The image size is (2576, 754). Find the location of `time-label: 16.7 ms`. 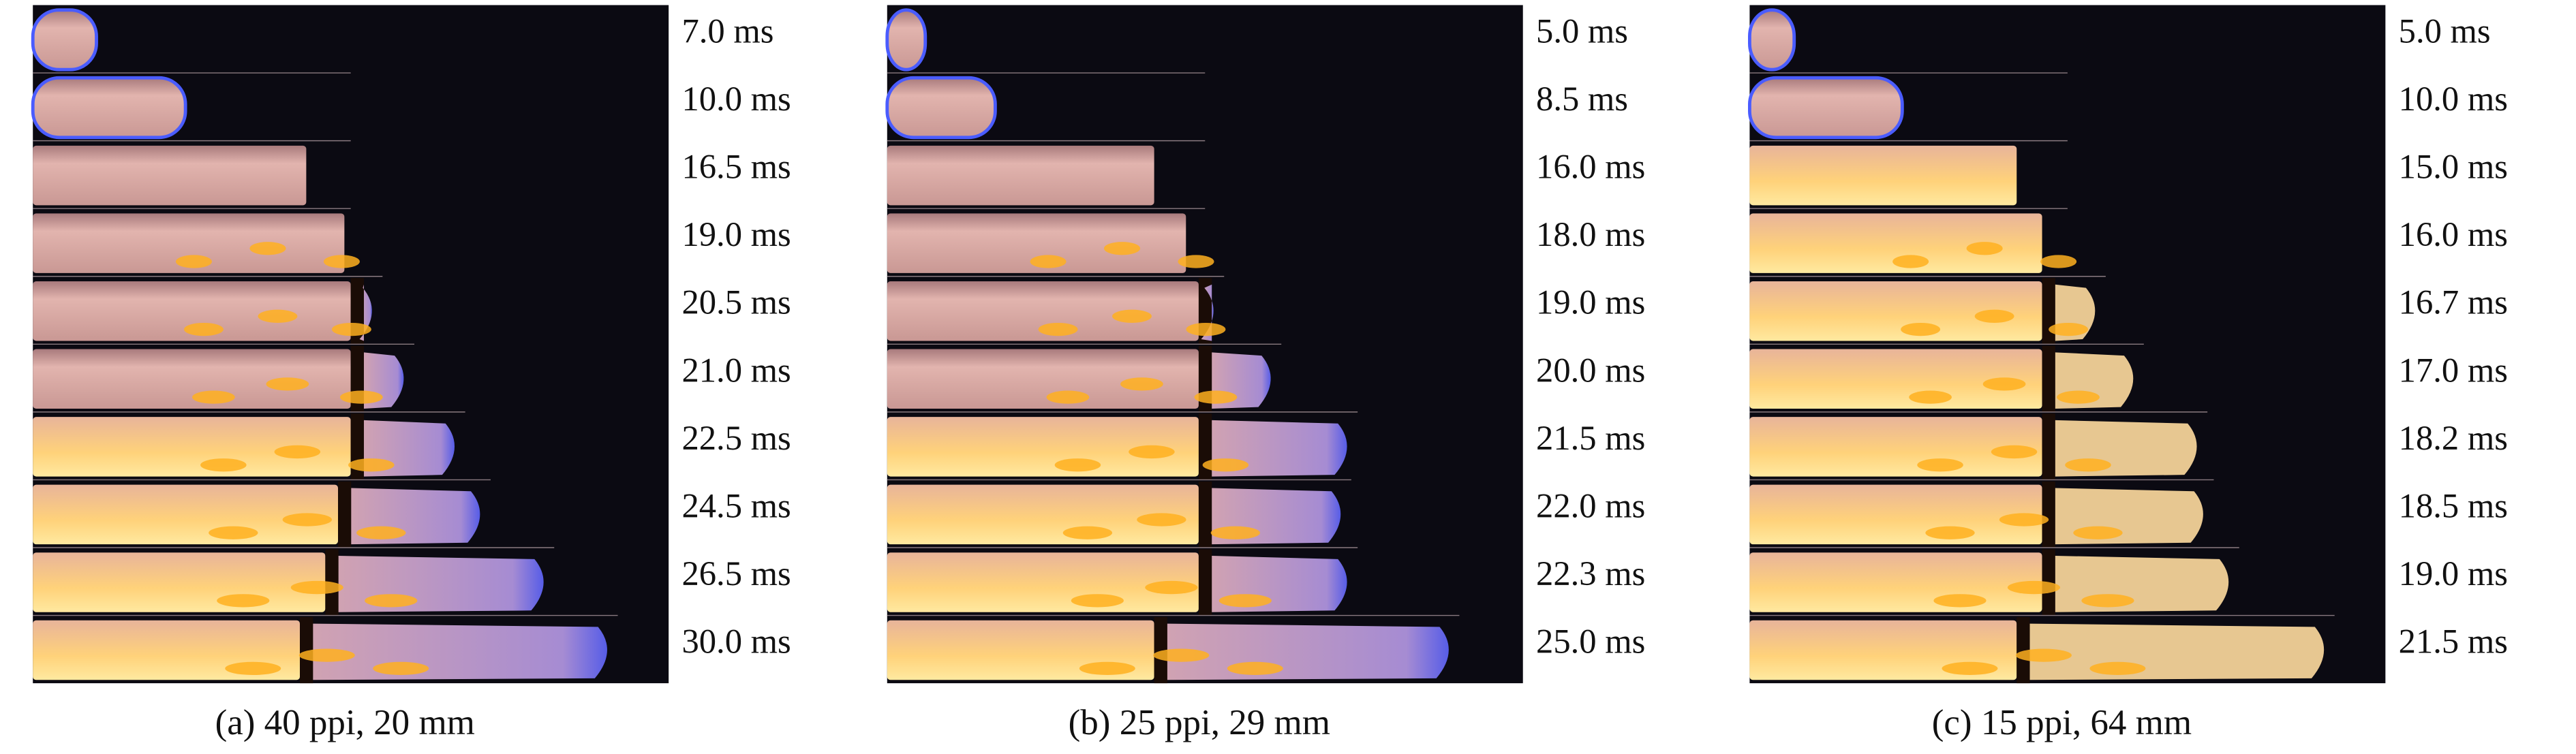

time-label: 16.7 ms is located at coordinates (2453, 302).